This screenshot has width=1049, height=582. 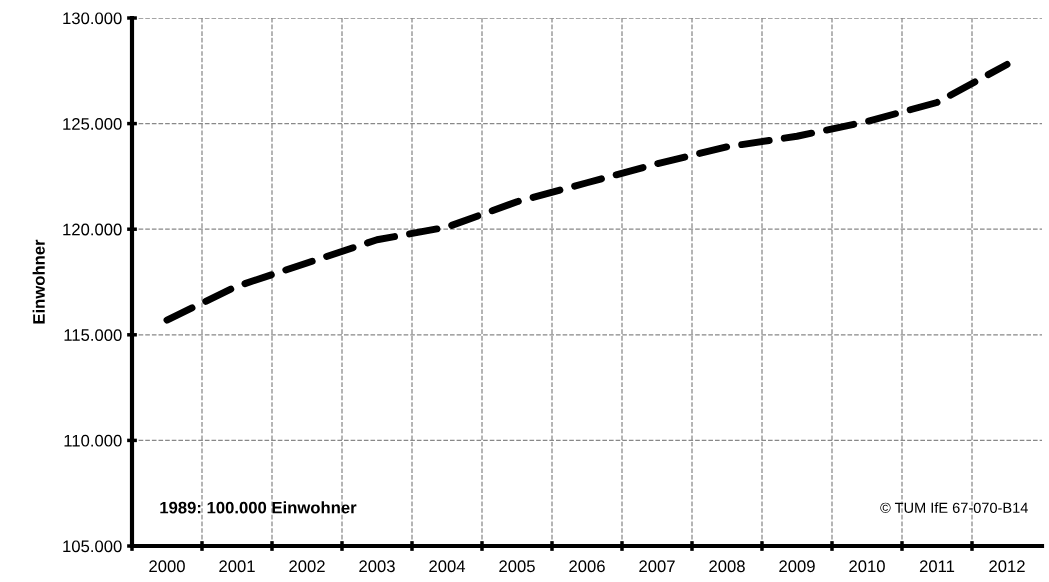 I want to click on y-tick-label: 130.000, so click(x=92, y=18).